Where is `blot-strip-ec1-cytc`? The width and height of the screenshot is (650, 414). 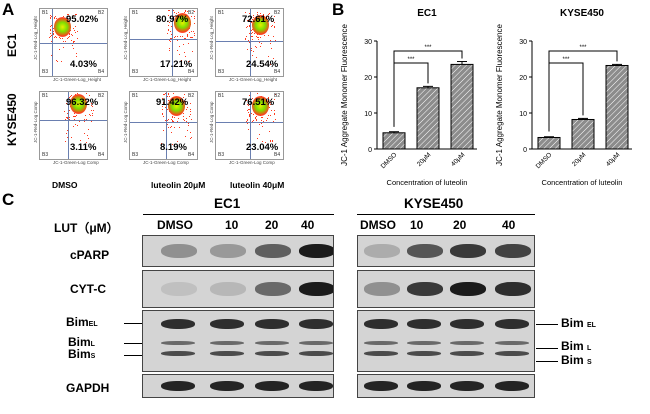 blot-strip-ec1-cytc is located at coordinates (238, 289).